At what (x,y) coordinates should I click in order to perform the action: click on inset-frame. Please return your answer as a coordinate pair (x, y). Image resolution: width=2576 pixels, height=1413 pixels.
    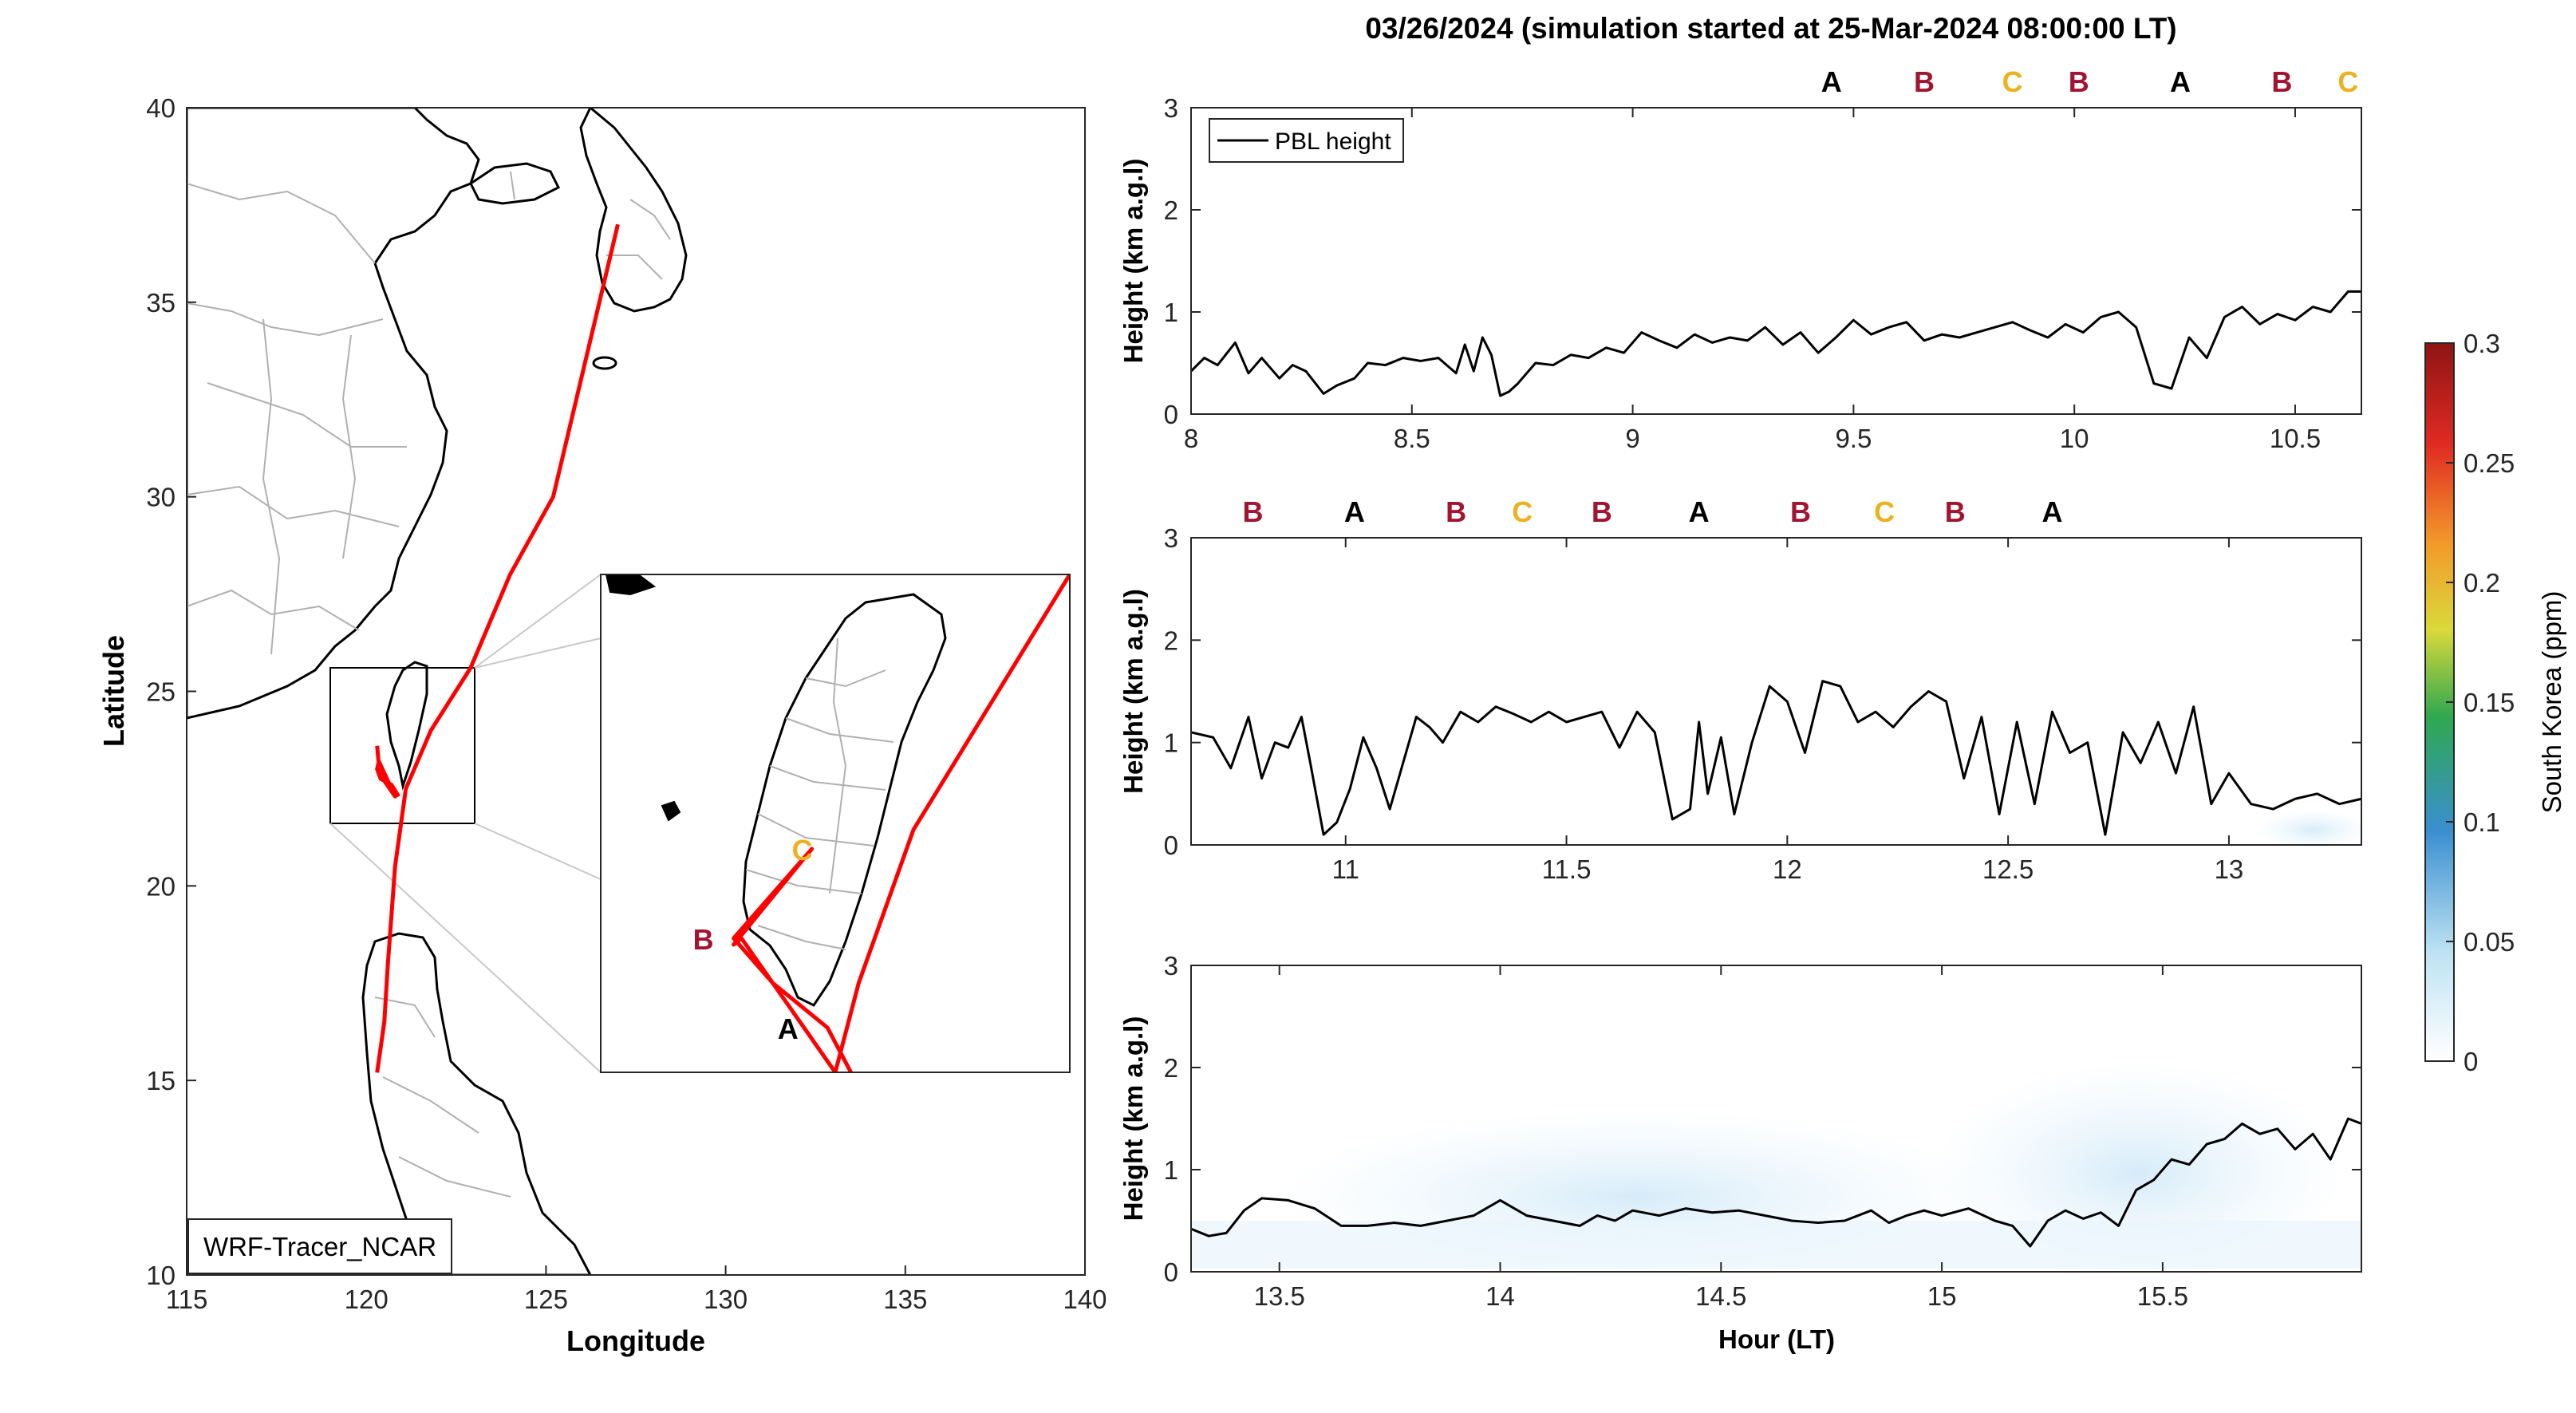
    Looking at the image, I should click on (836, 823).